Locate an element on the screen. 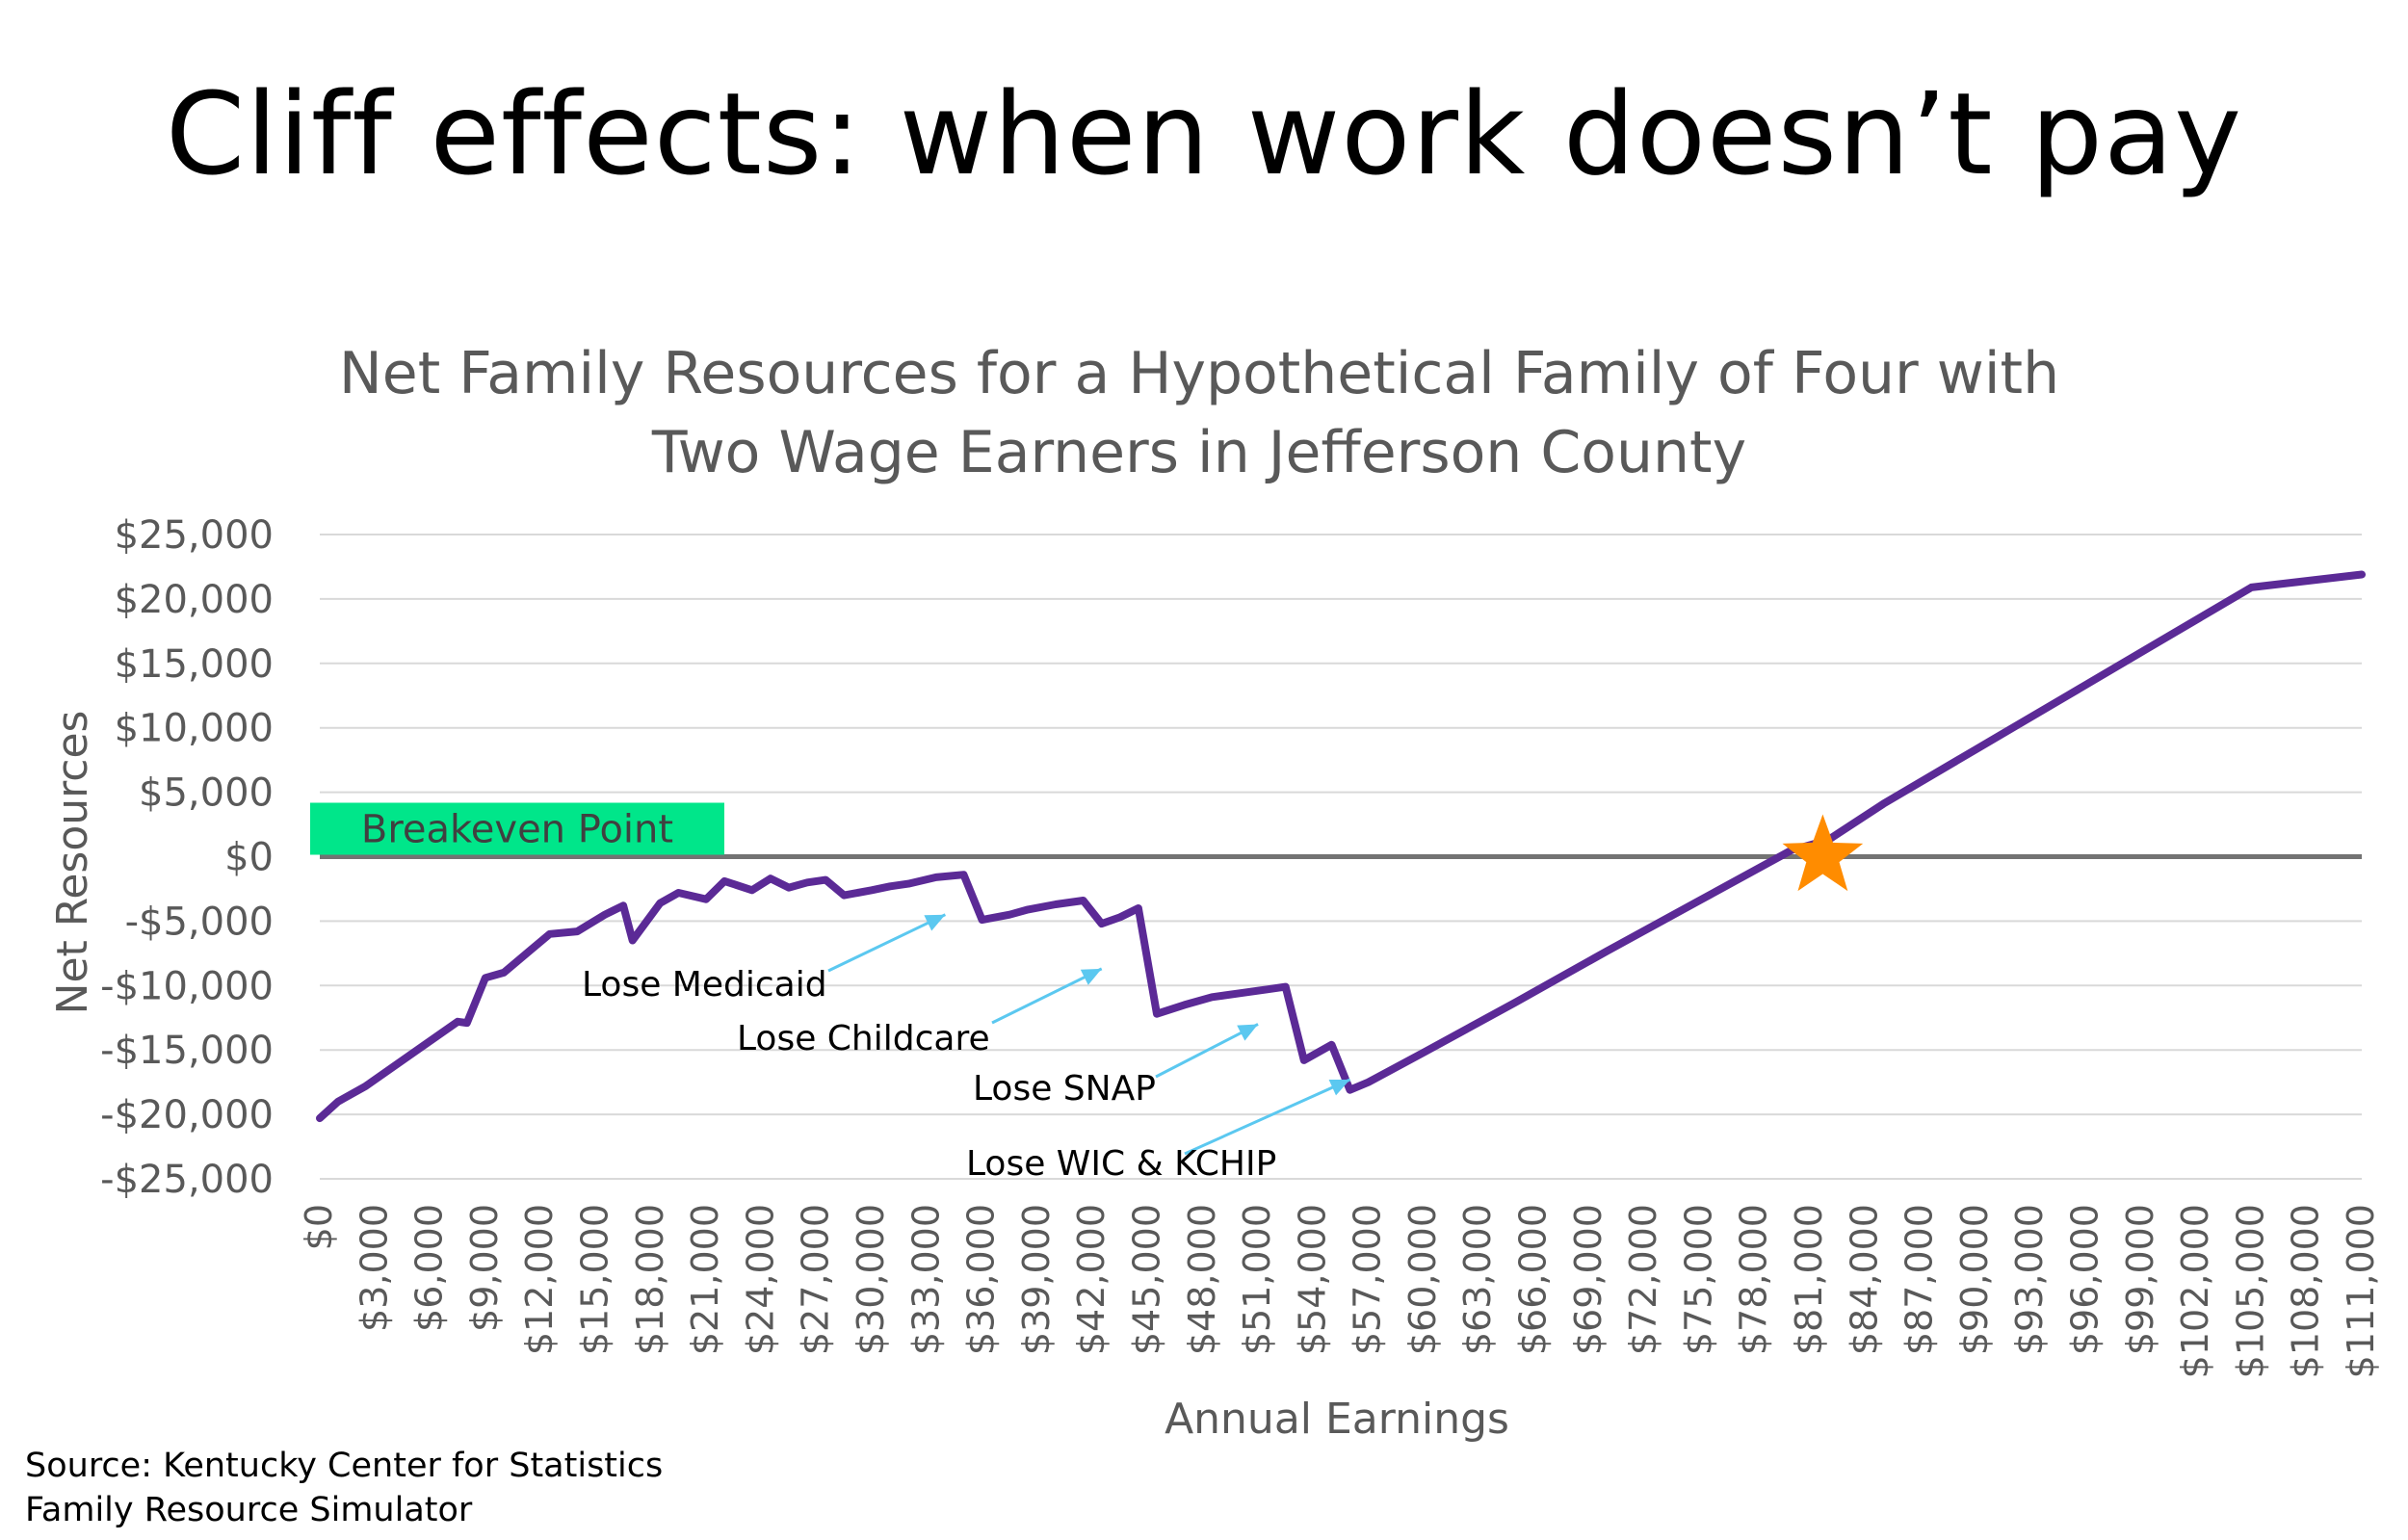 This screenshot has height=1540, width=2408. y-tick-label: -$20,000 is located at coordinates (187, 1115).